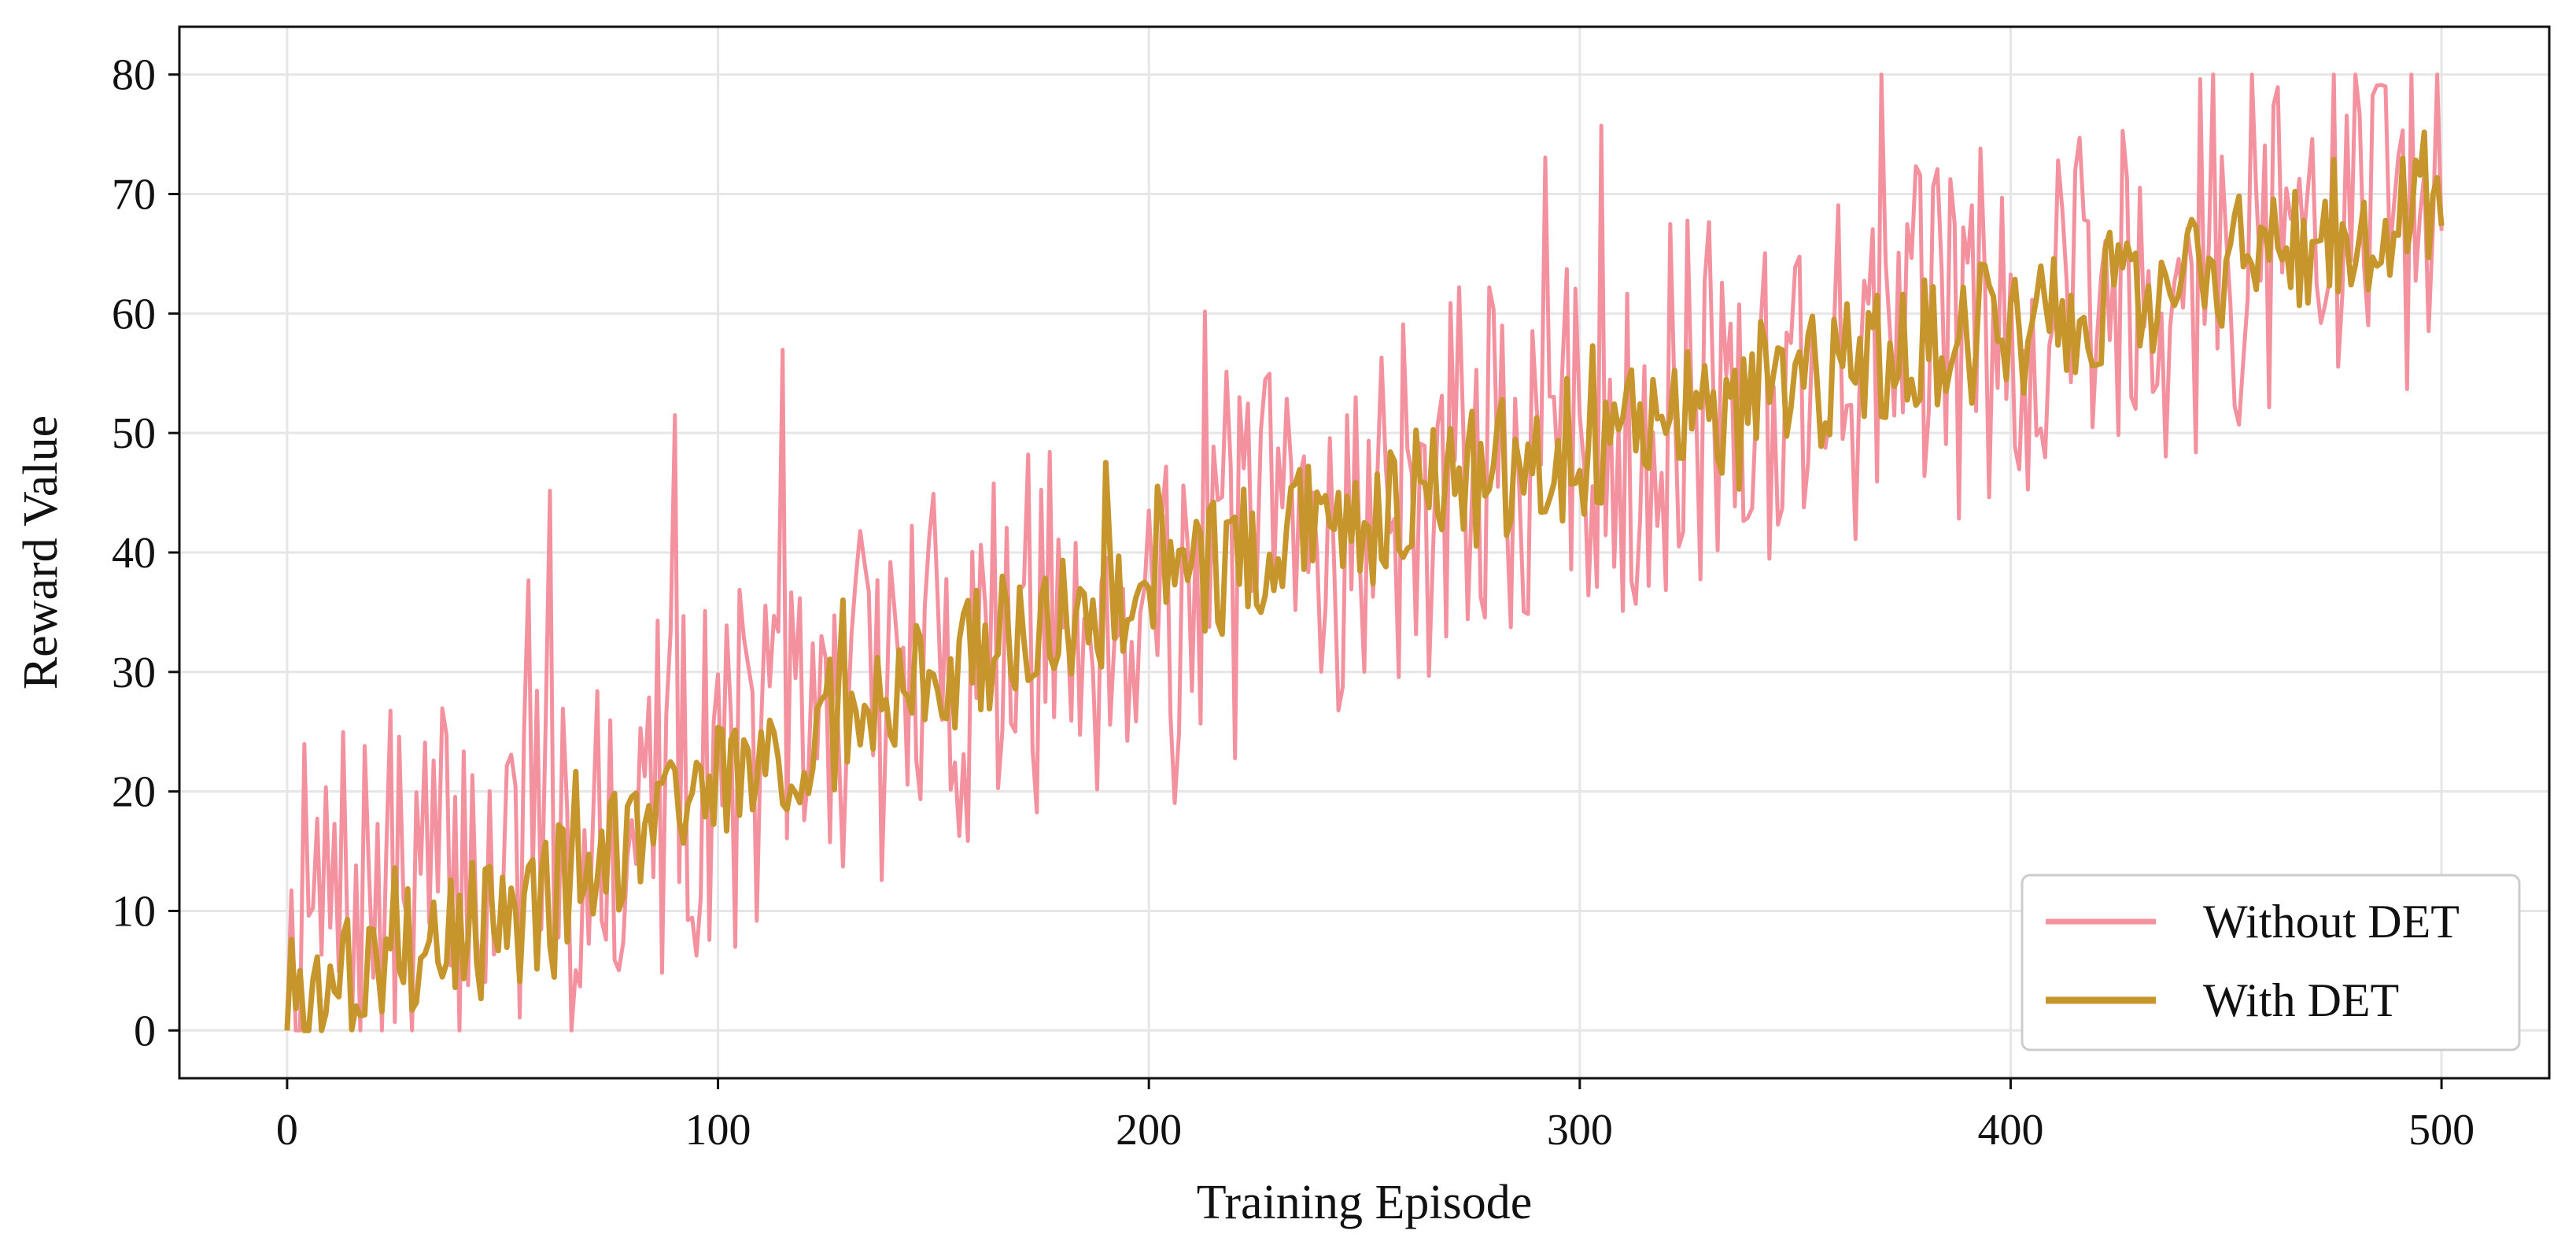 Image resolution: width=2576 pixels, height=1249 pixels. I want to click on y-tick-label: 60, so click(134, 314).